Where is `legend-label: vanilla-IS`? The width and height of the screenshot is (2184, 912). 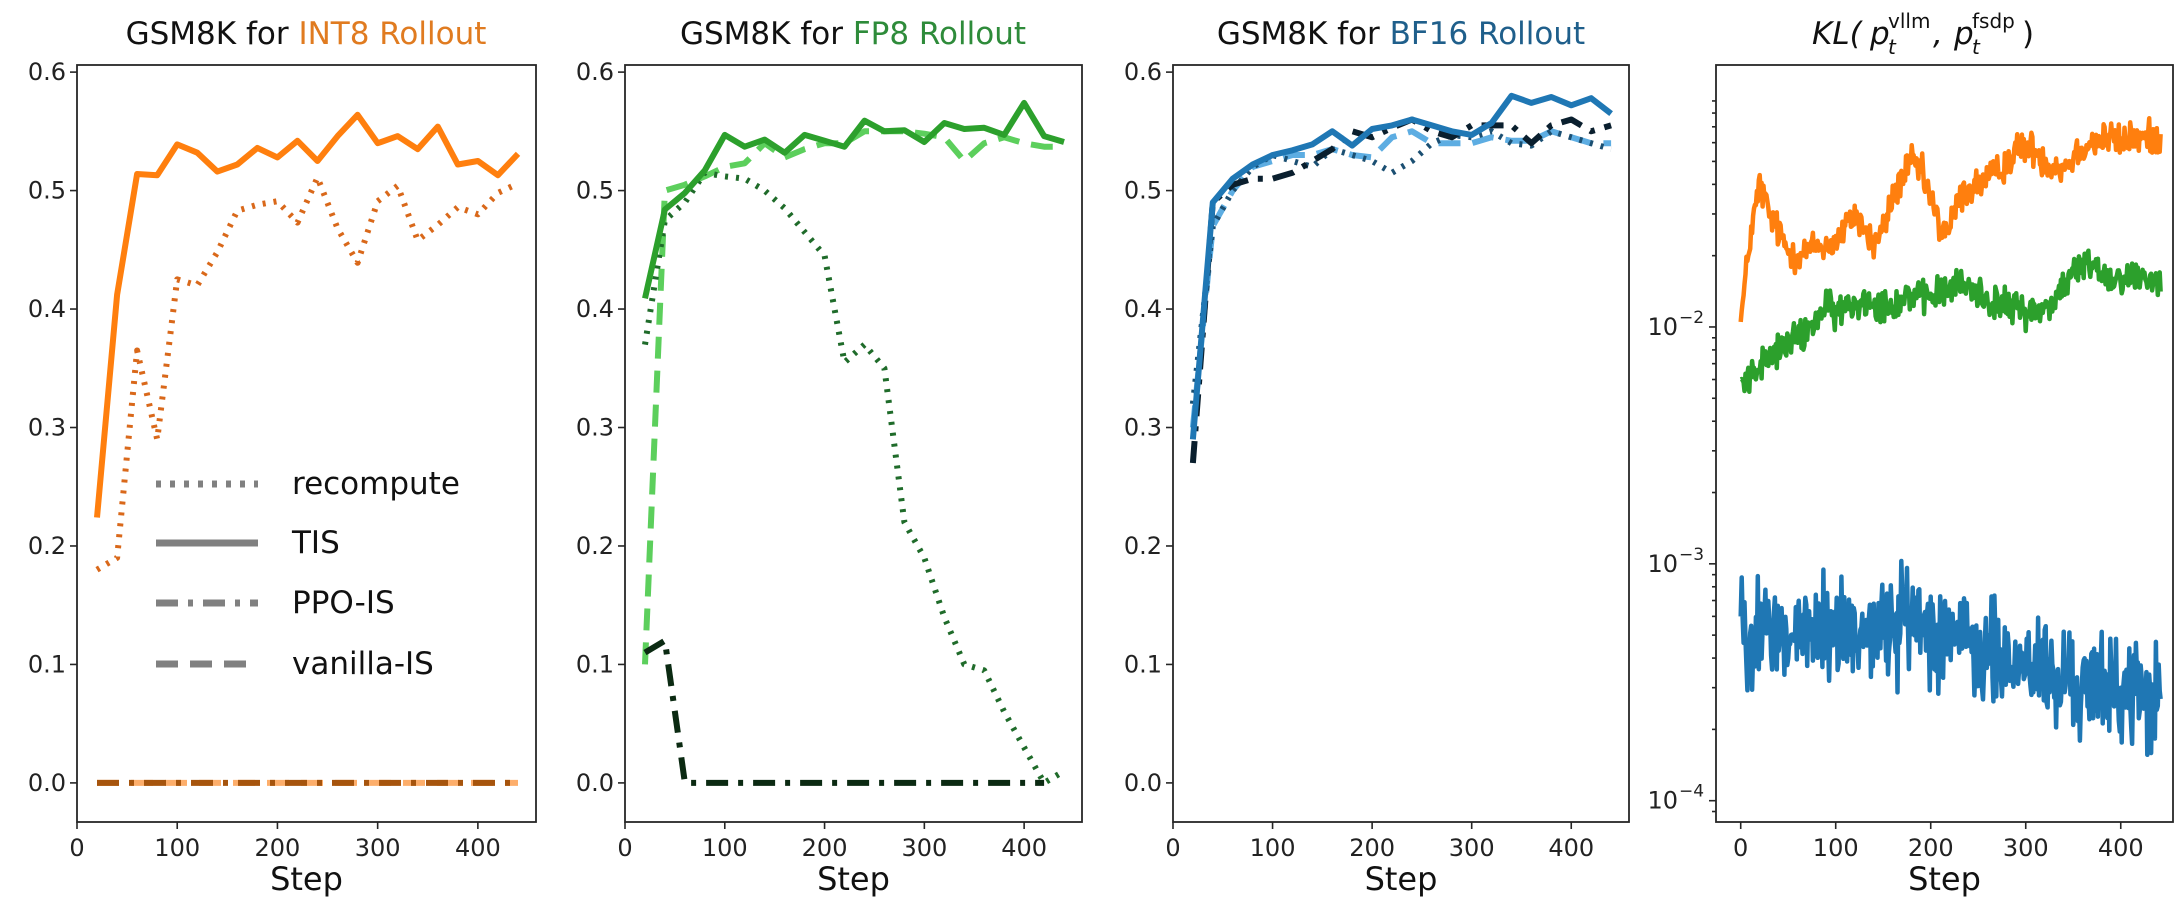 legend-label: vanilla-IS is located at coordinates (363, 664).